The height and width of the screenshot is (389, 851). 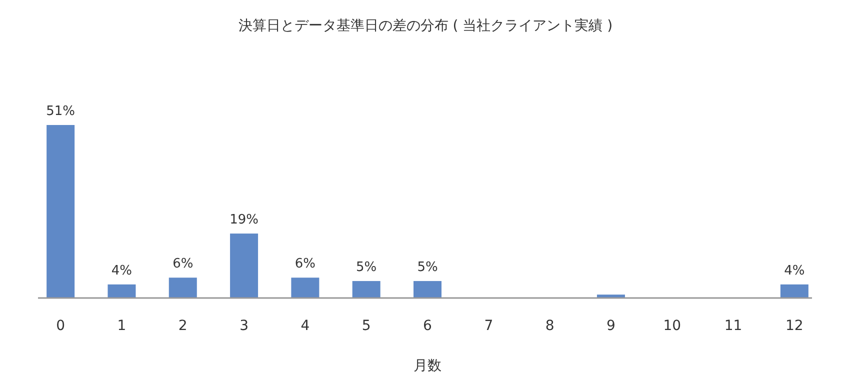 I want to click on x-tick-label: 6, so click(x=427, y=326).